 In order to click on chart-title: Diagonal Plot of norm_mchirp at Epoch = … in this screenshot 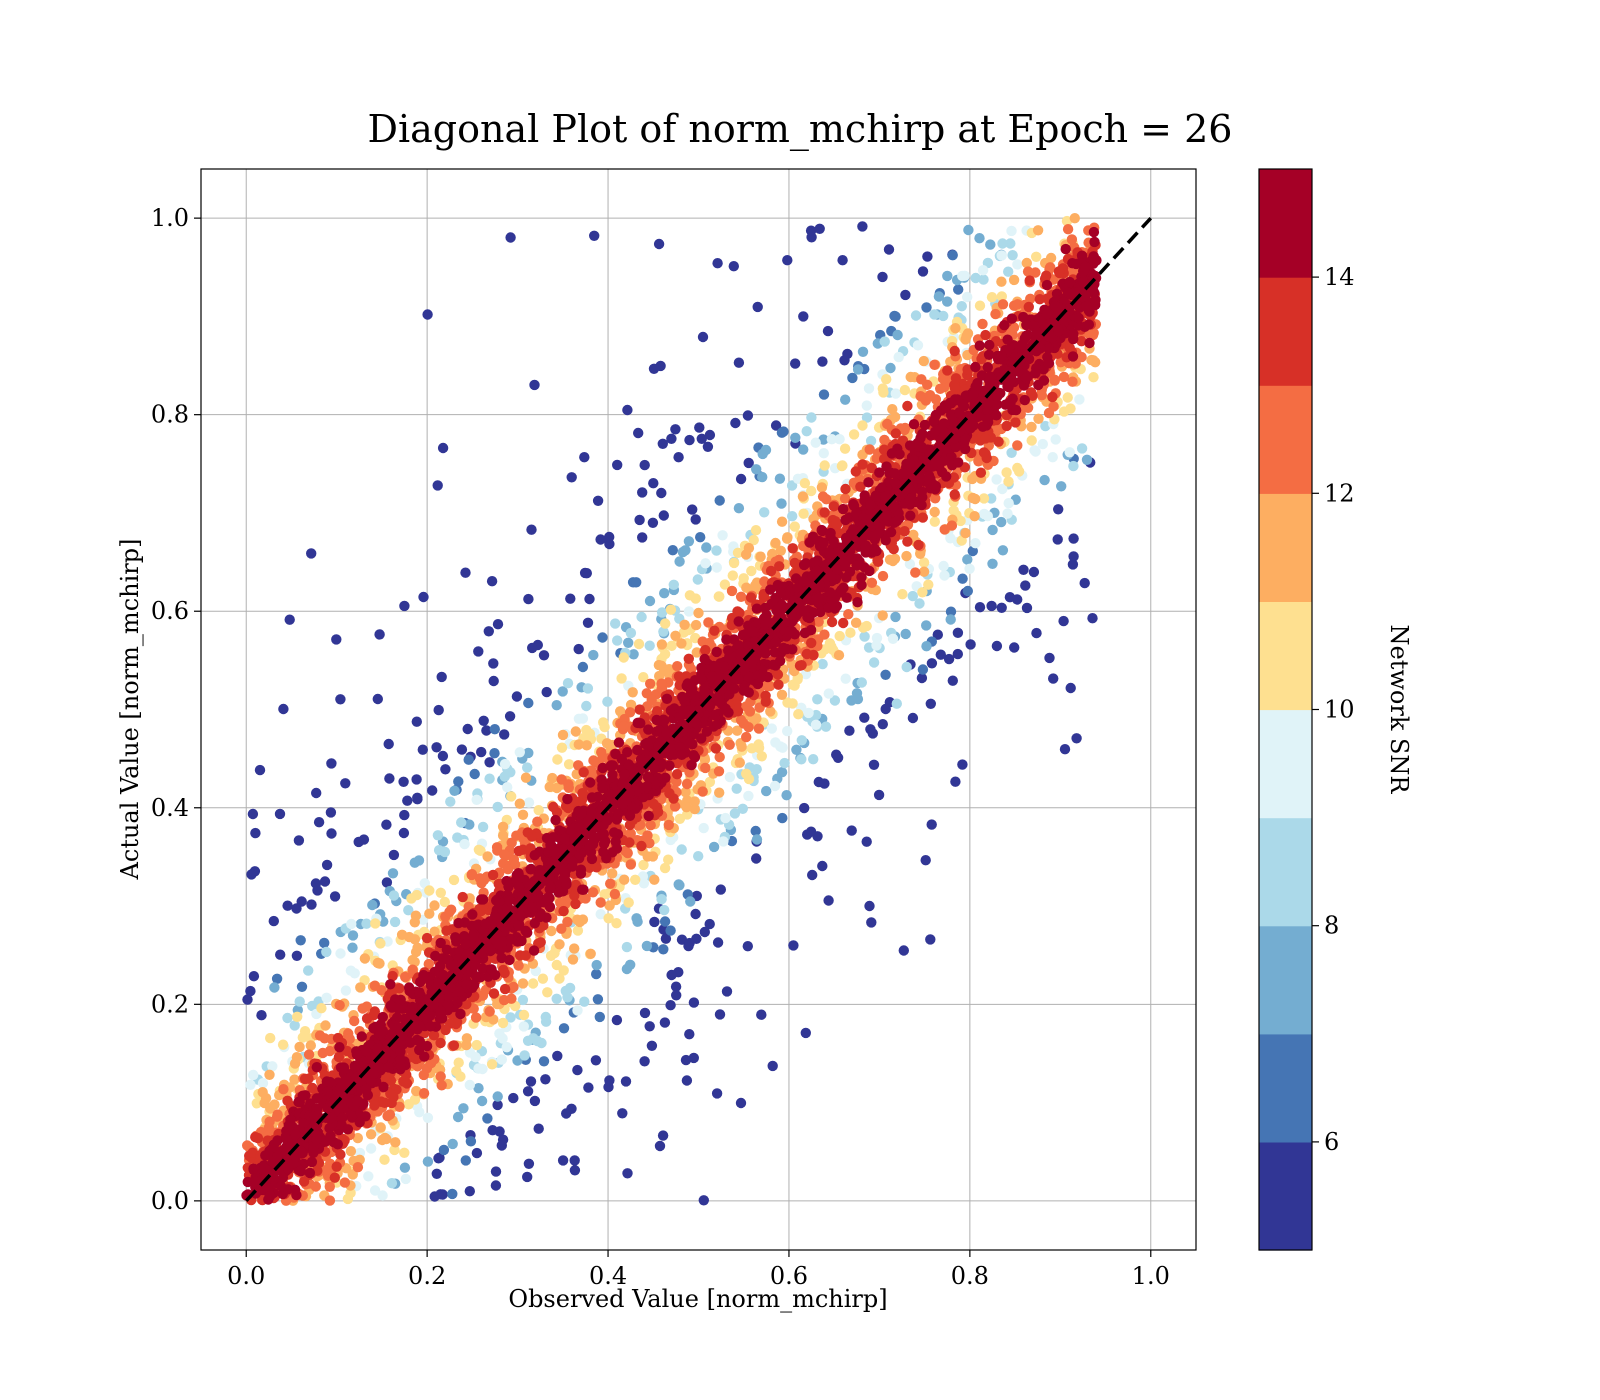, I will do `click(800, 129)`.